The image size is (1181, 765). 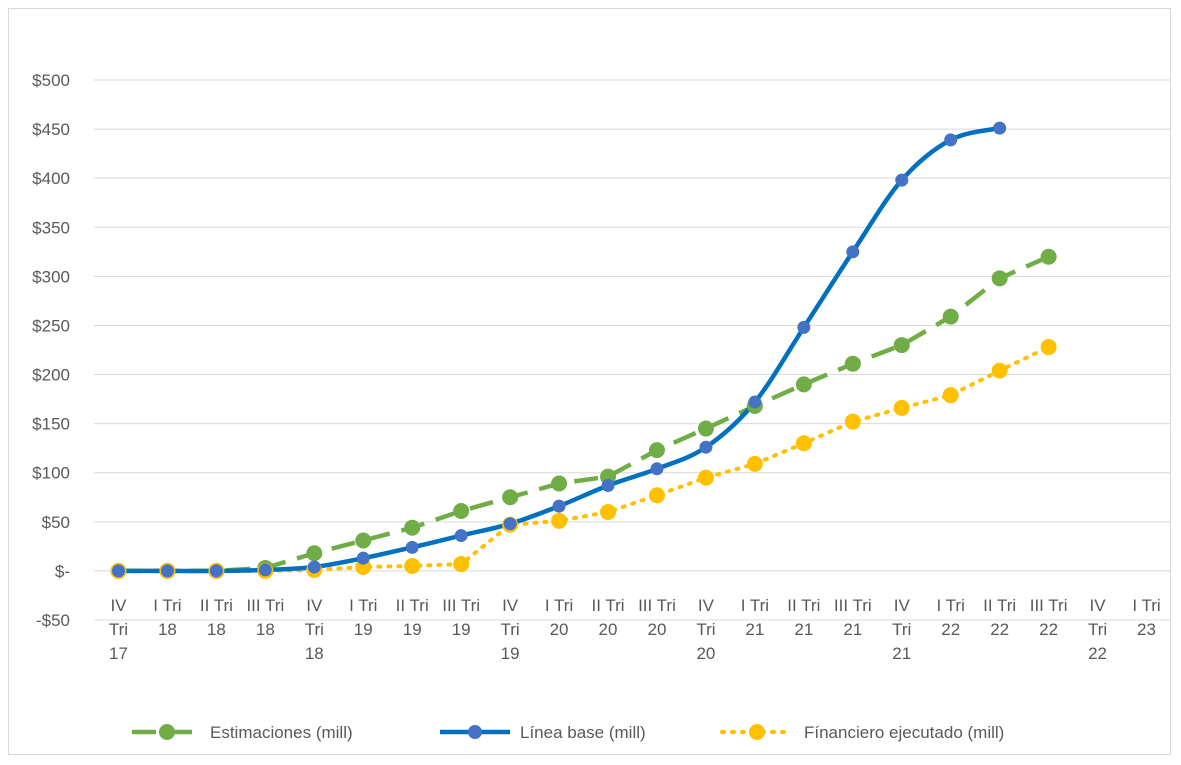 What do you see at coordinates (51, 473) in the screenshot?
I see `y-tick-label: $100` at bounding box center [51, 473].